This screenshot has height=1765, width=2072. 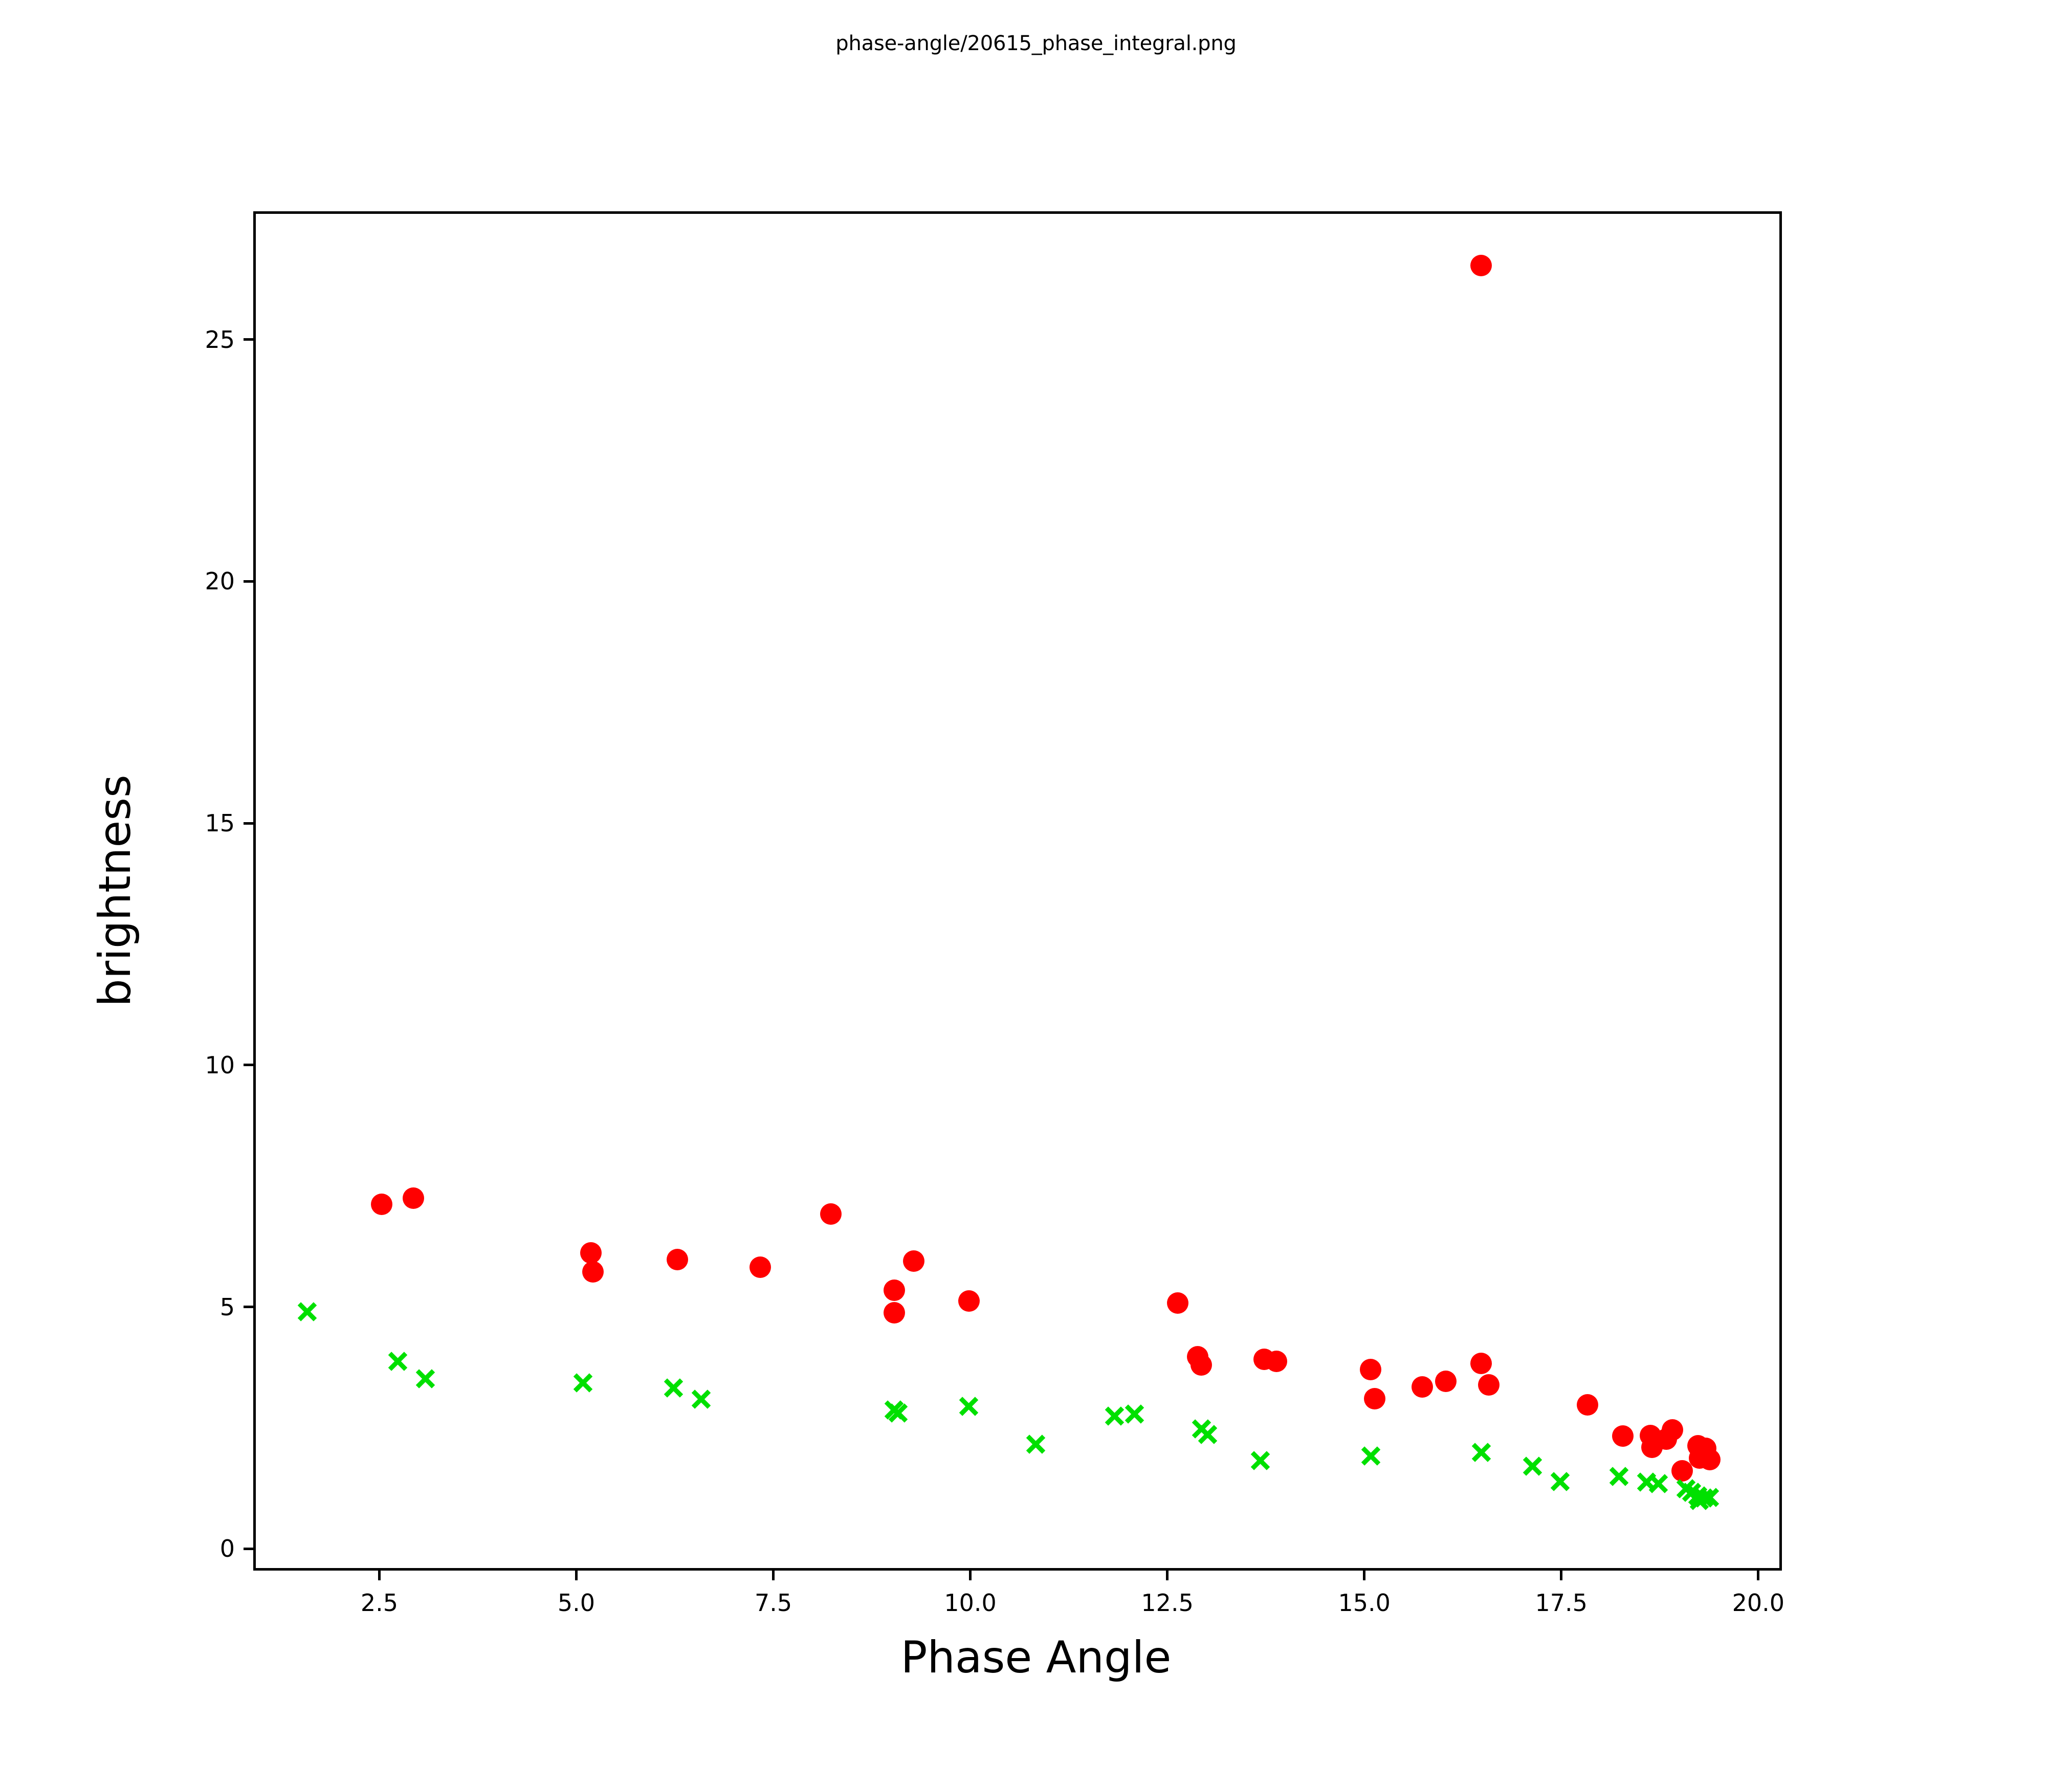 I want to click on x-axis-label: Phase Angle, so click(x=1036, y=1658).